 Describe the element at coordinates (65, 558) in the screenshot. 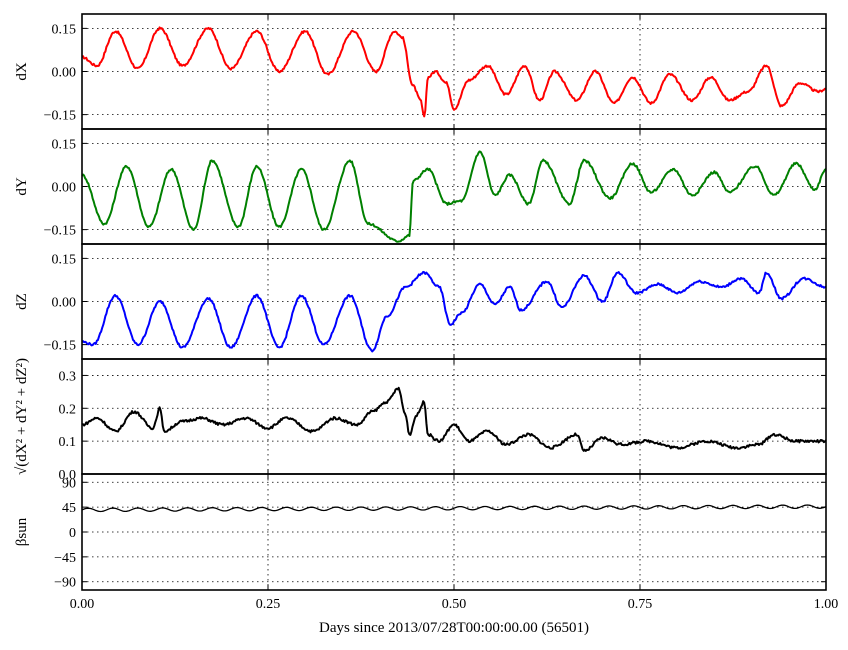

I see `y-tick-label: −45` at that location.